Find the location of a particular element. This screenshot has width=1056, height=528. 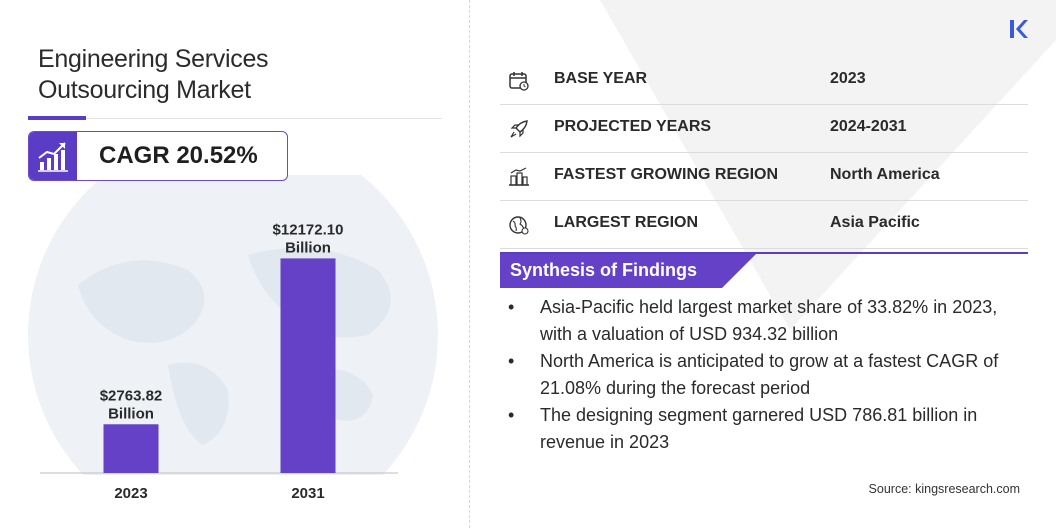

synthesis-banner is located at coordinates (628, 271).